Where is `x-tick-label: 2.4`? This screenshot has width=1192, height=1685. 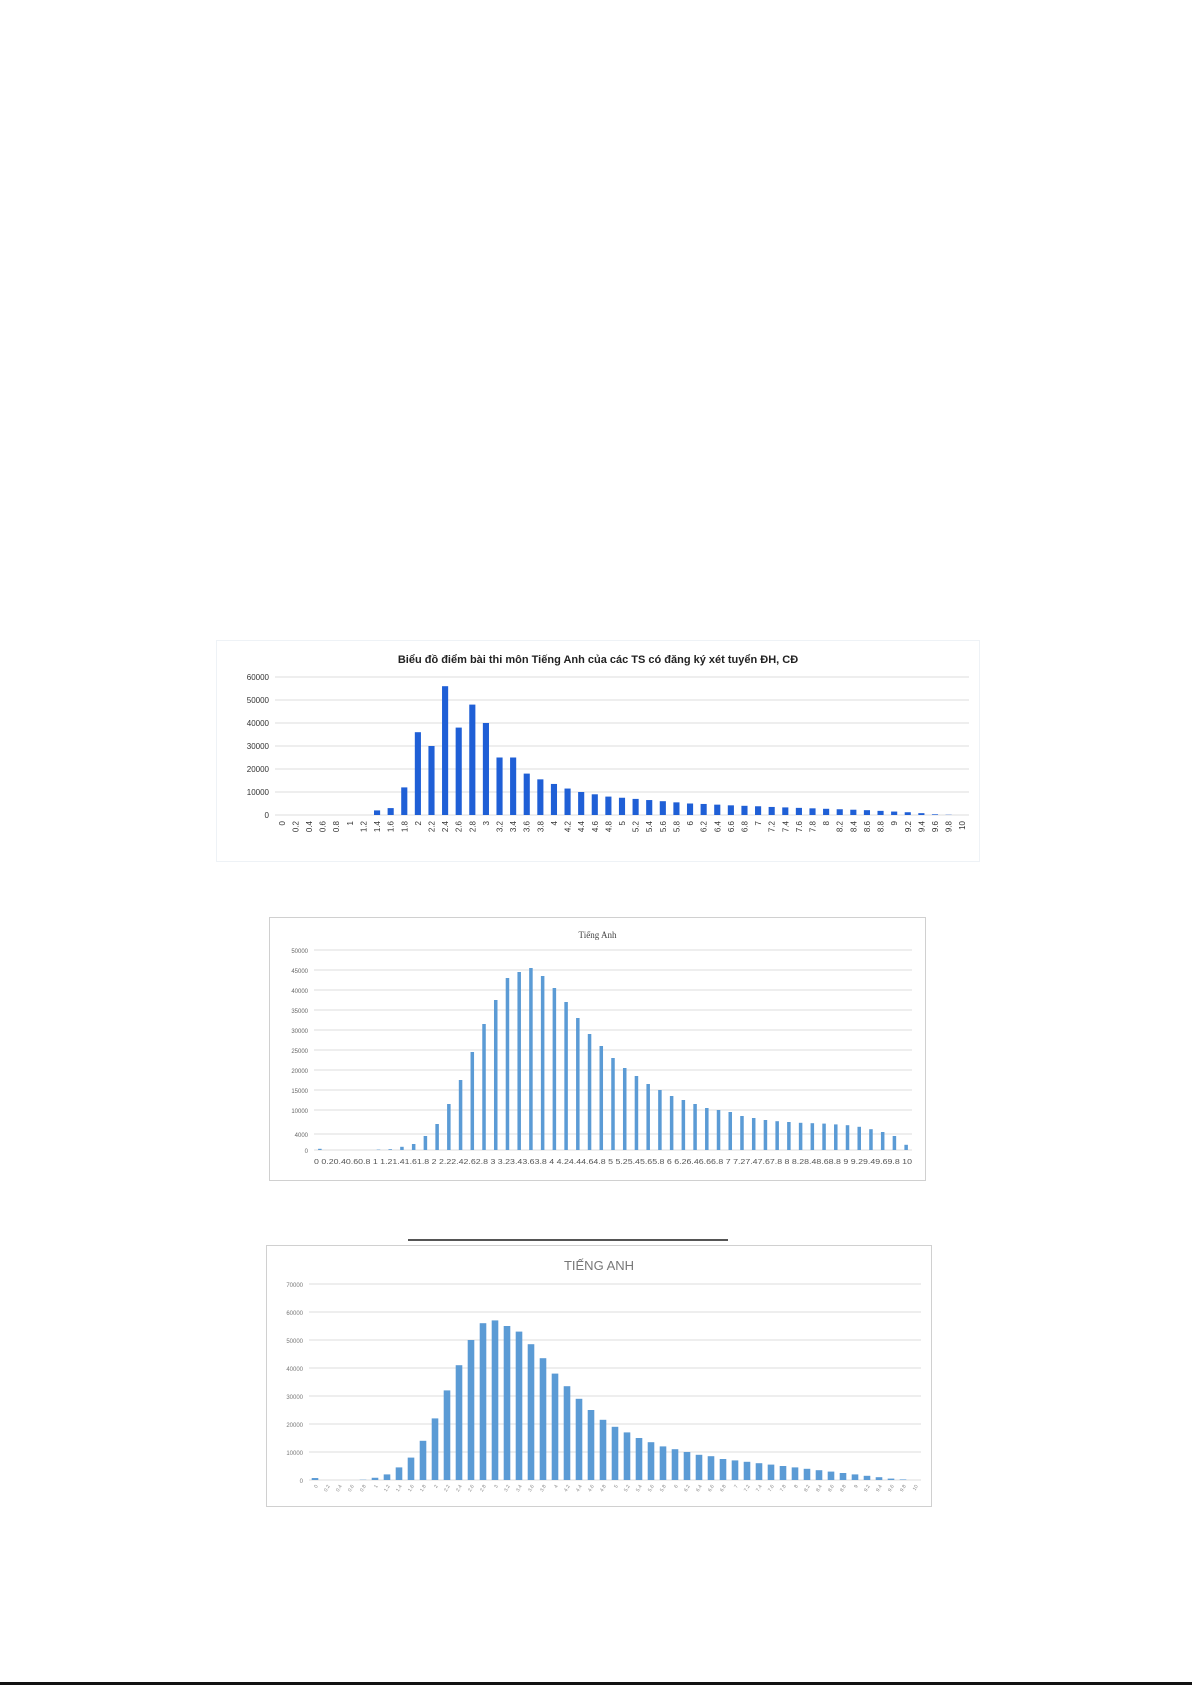
x-tick-label: 2.4 is located at coordinates (459, 1488).